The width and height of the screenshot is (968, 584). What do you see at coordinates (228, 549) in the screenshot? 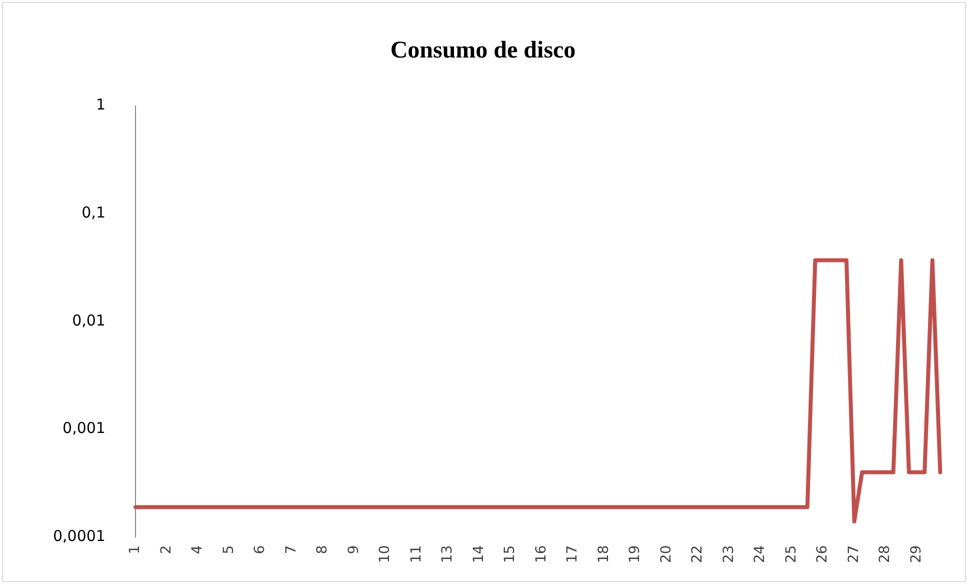
I see `x-tick-label: 5` at bounding box center [228, 549].